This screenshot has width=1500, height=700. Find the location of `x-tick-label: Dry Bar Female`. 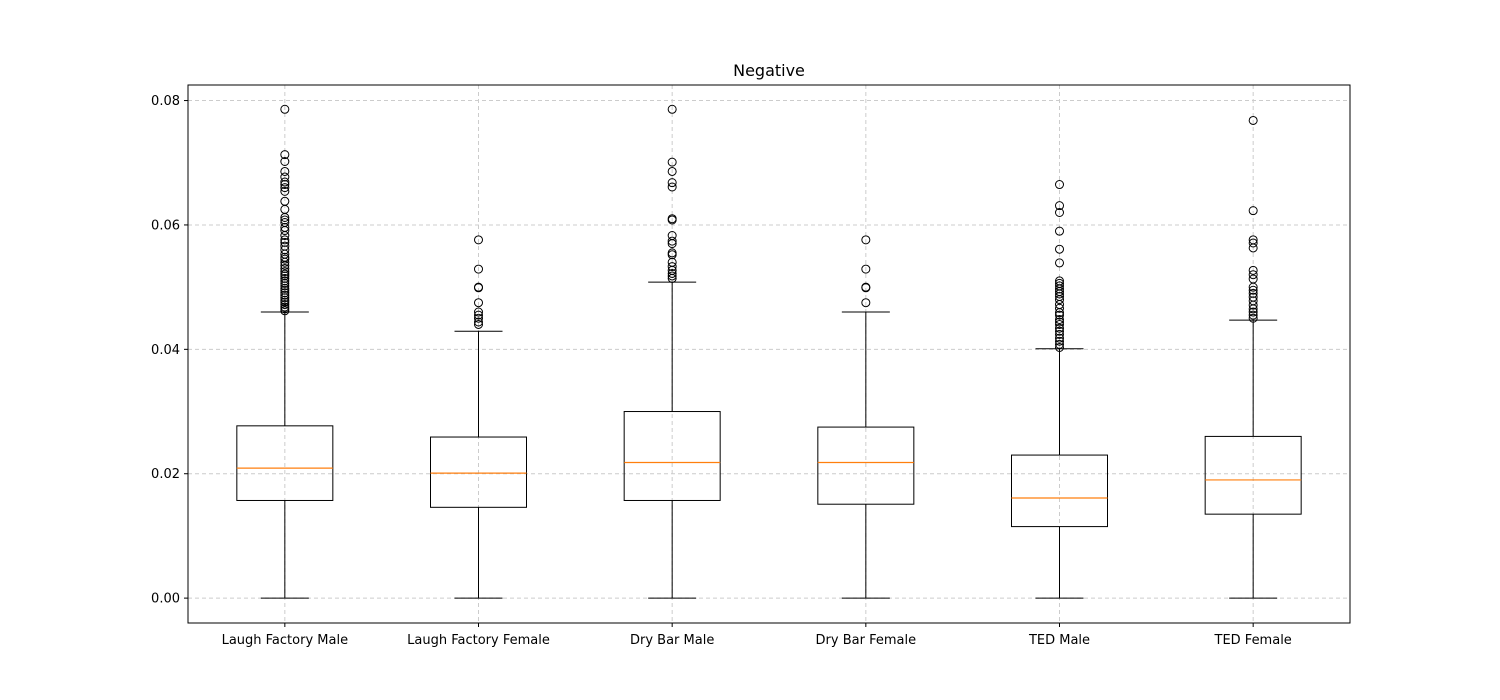

x-tick-label: Dry Bar Female is located at coordinates (866, 640).